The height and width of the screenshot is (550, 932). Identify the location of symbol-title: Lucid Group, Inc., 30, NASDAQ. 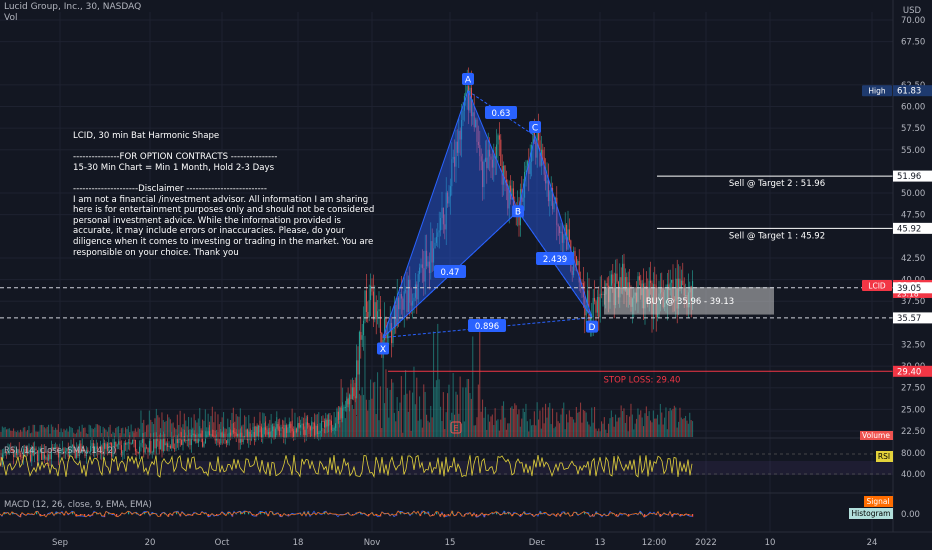
(73, 7).